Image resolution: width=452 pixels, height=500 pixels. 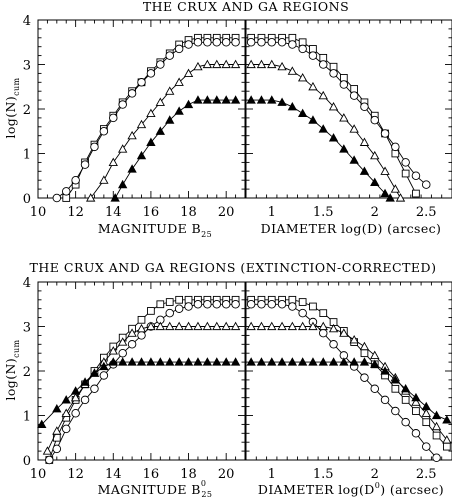 What do you see at coordinates (226, 474) in the screenshot?
I see `x-tick-label: 20` at bounding box center [226, 474].